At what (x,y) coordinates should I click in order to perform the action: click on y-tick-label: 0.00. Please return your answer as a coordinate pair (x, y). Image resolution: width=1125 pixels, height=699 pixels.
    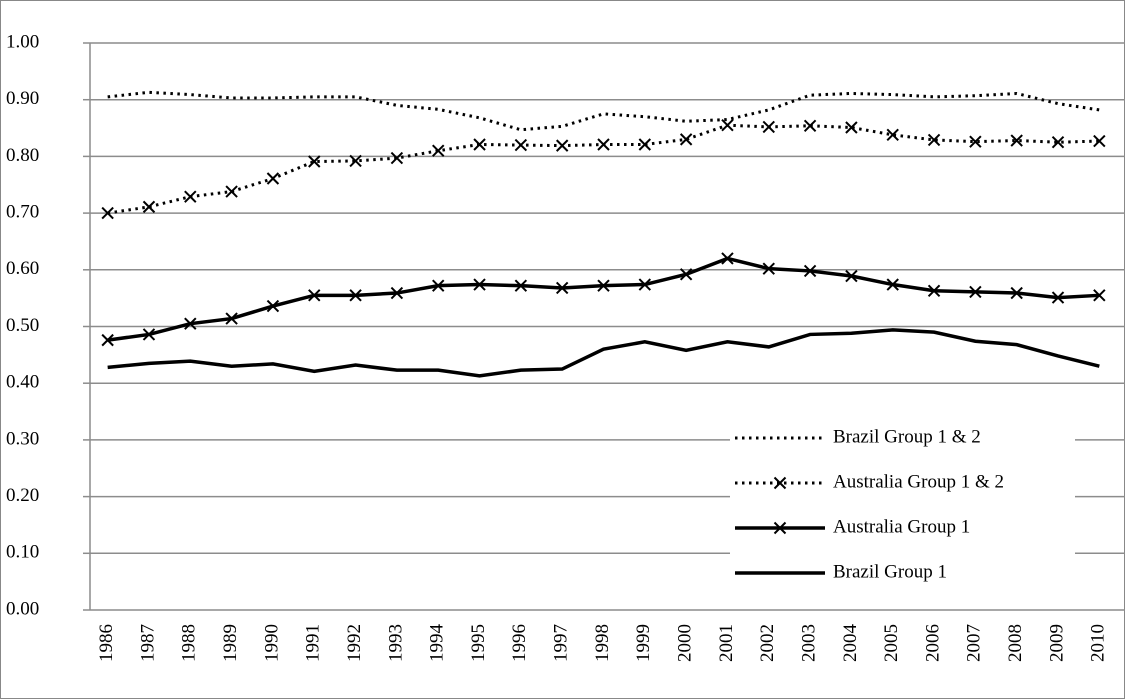
    Looking at the image, I should click on (22, 608).